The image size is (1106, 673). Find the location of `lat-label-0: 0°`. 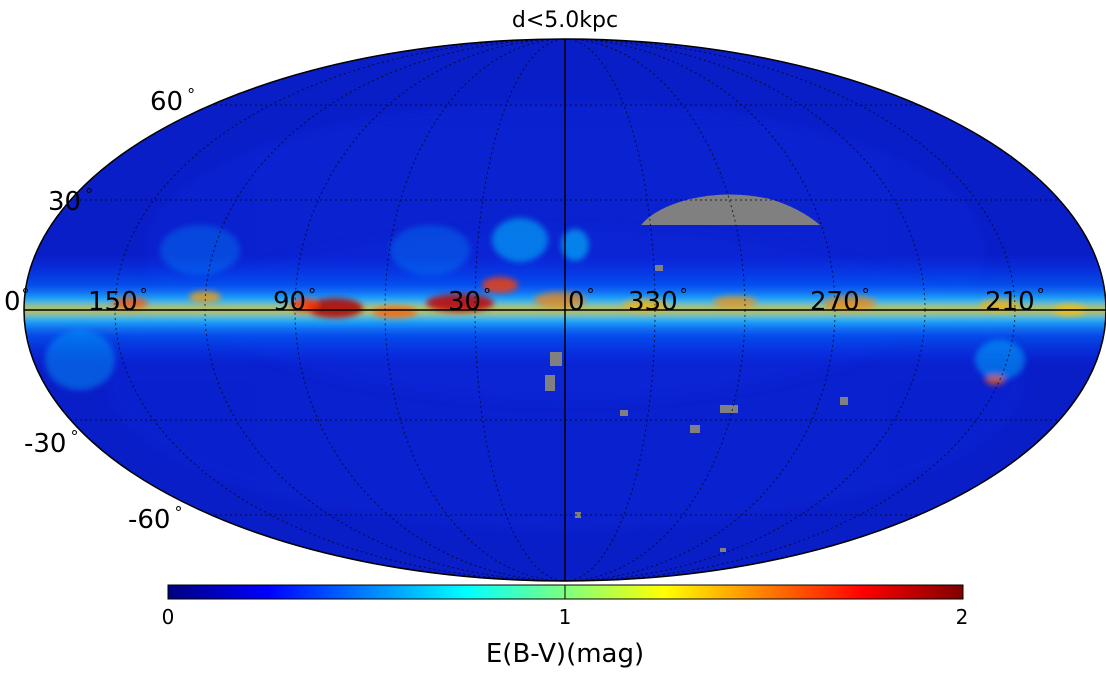

lat-label-0: 0° is located at coordinates (17, 301).